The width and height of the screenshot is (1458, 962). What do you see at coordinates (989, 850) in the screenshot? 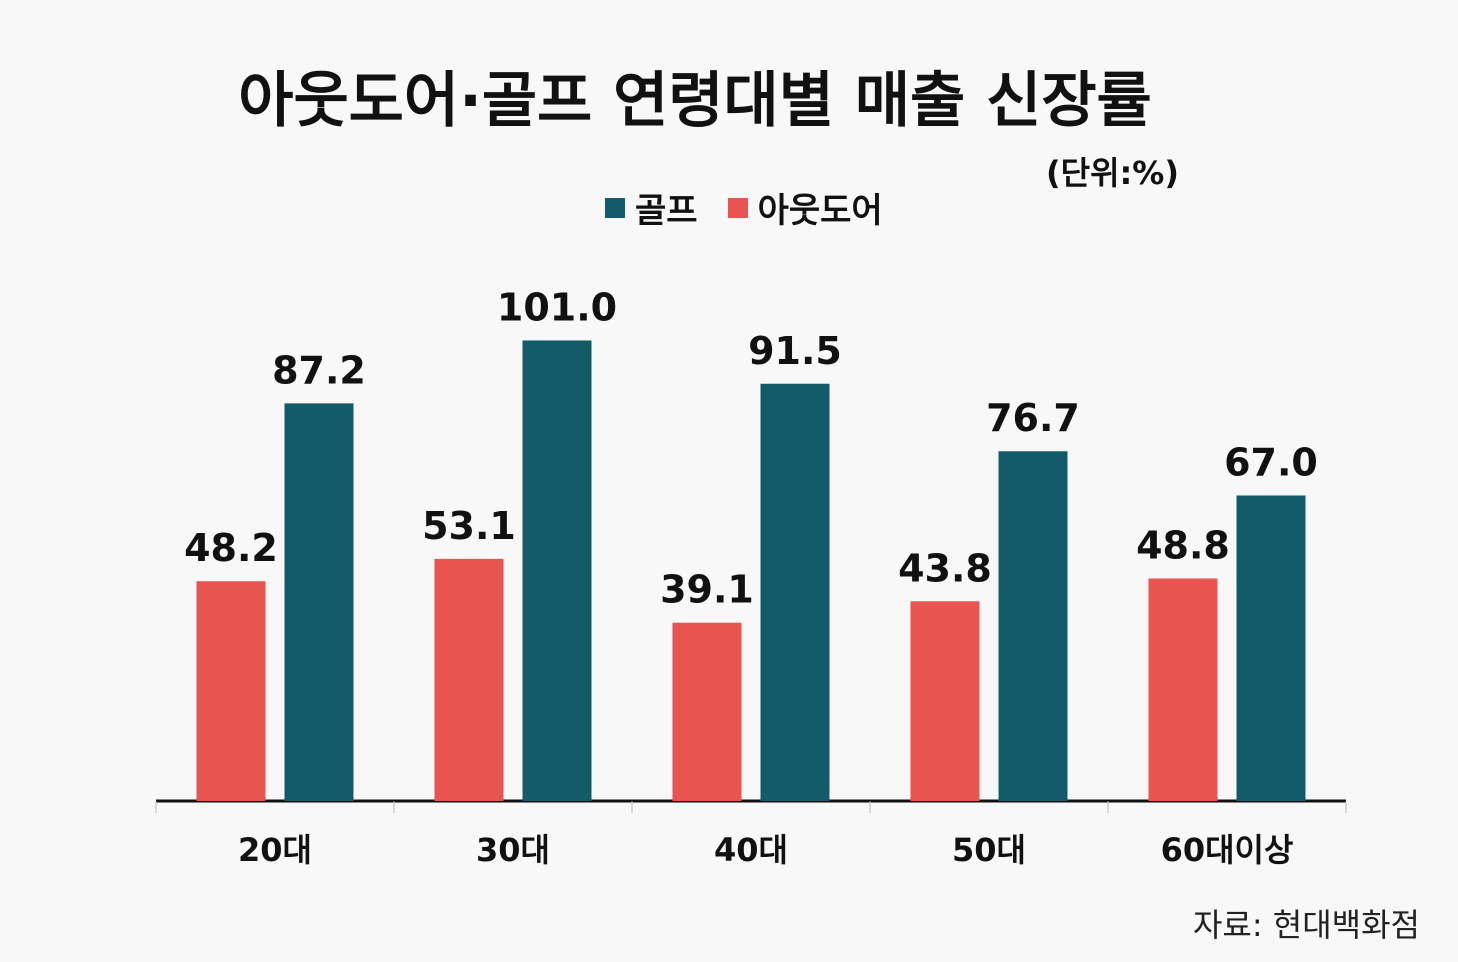
I see `x-tick-label-3: 50대` at bounding box center [989, 850].